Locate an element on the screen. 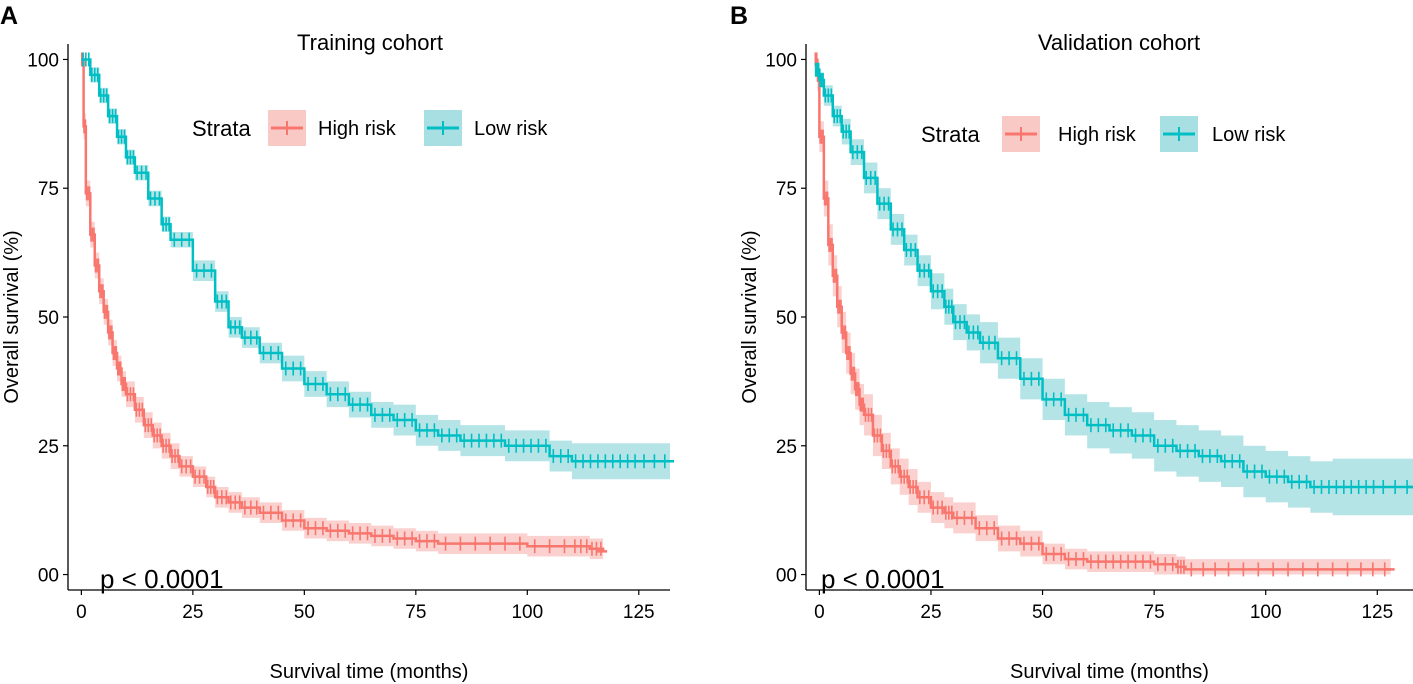 The width and height of the screenshot is (1413, 684). panel-label-b: B is located at coordinates (739, 16).